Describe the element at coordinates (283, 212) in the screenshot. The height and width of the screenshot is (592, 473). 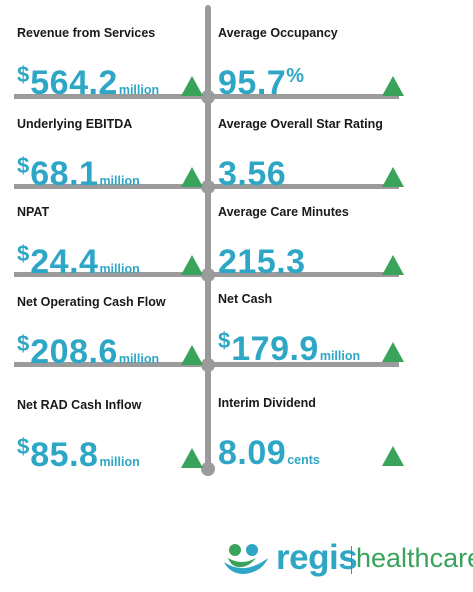
I see `metric-label: Average Care Minutes` at that location.